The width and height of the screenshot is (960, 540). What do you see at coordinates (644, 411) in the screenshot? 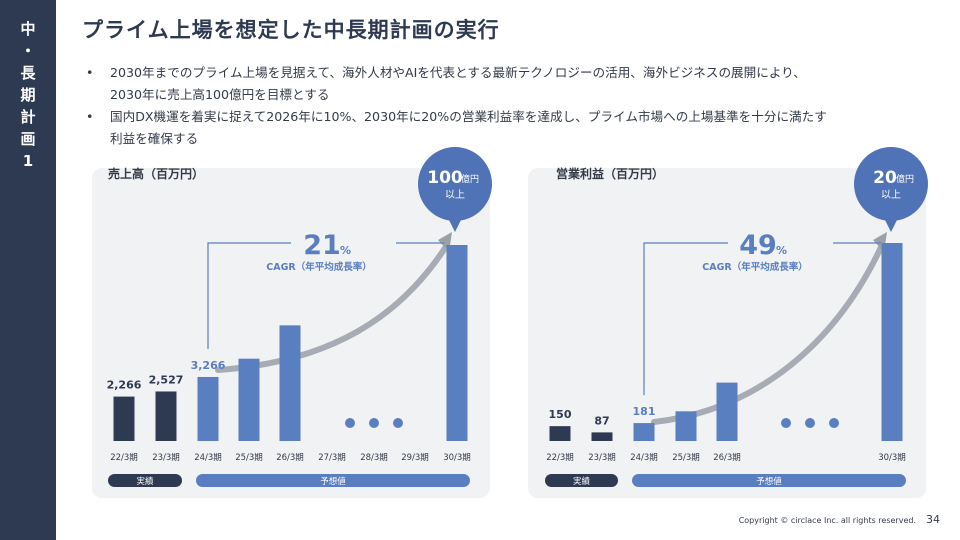
I see `profit-data-label: 181` at bounding box center [644, 411].